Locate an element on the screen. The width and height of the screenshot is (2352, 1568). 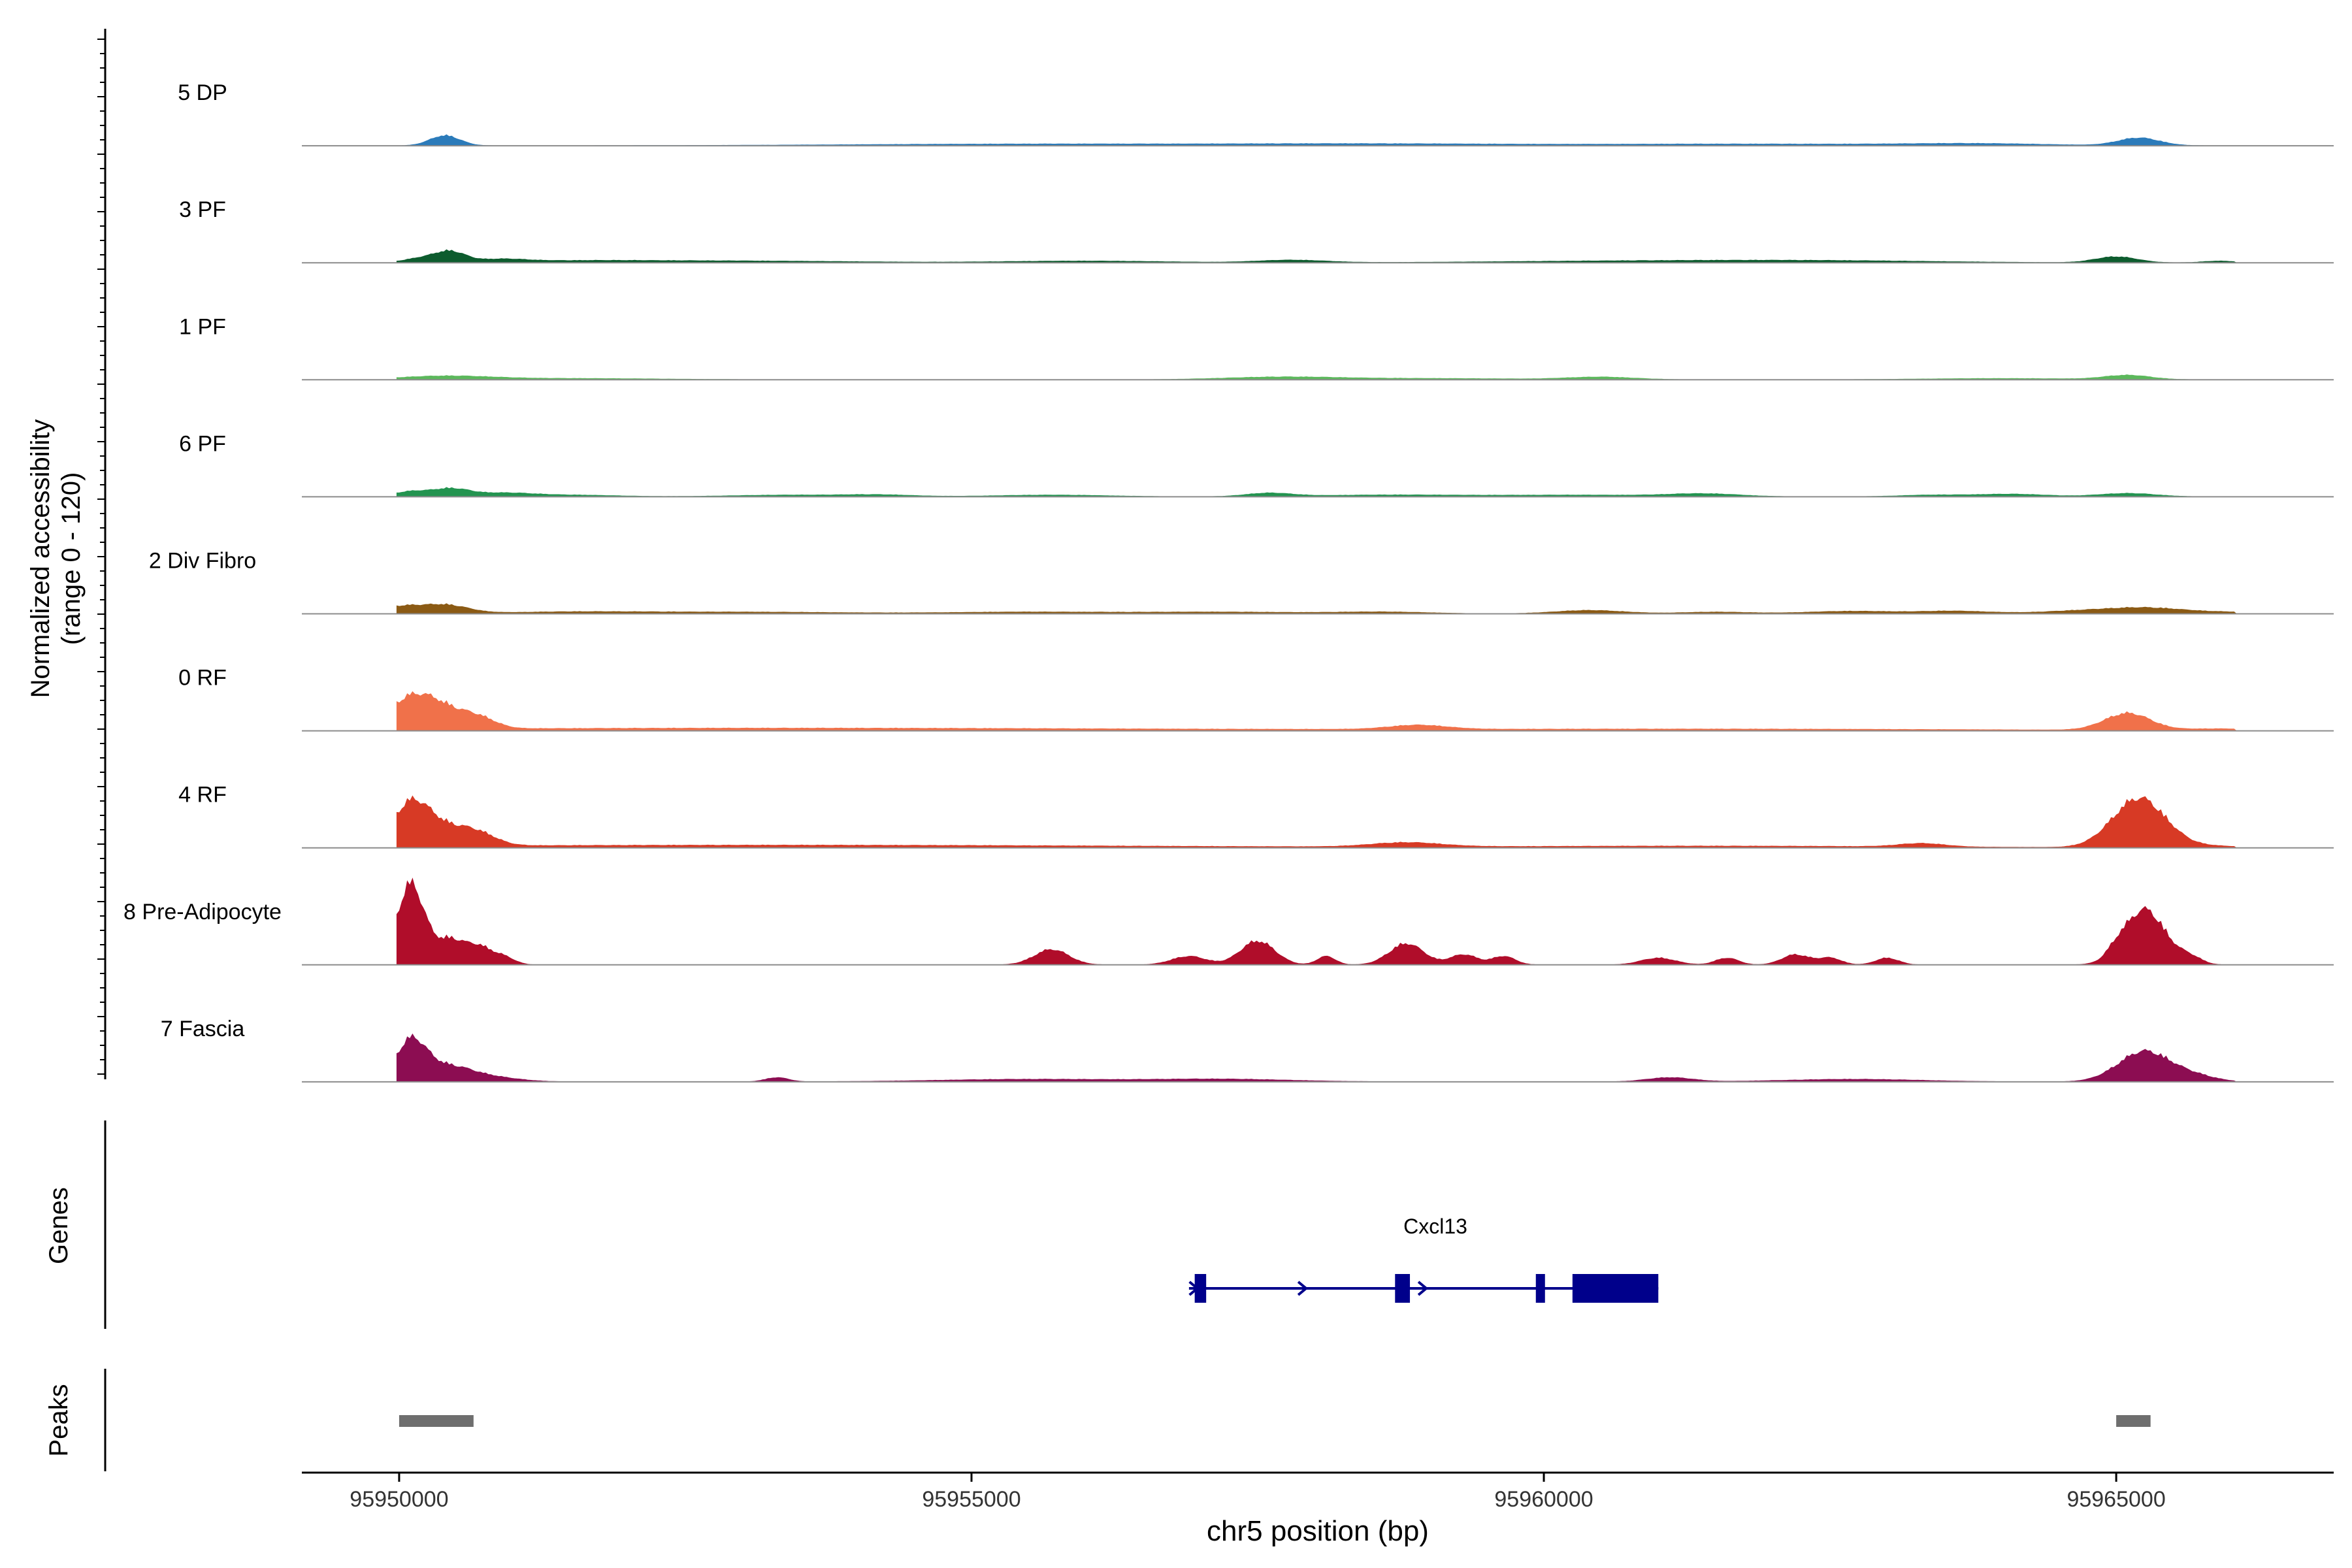
y-axis-label-line2: (range 0 - 120) is located at coordinates (71, 558).